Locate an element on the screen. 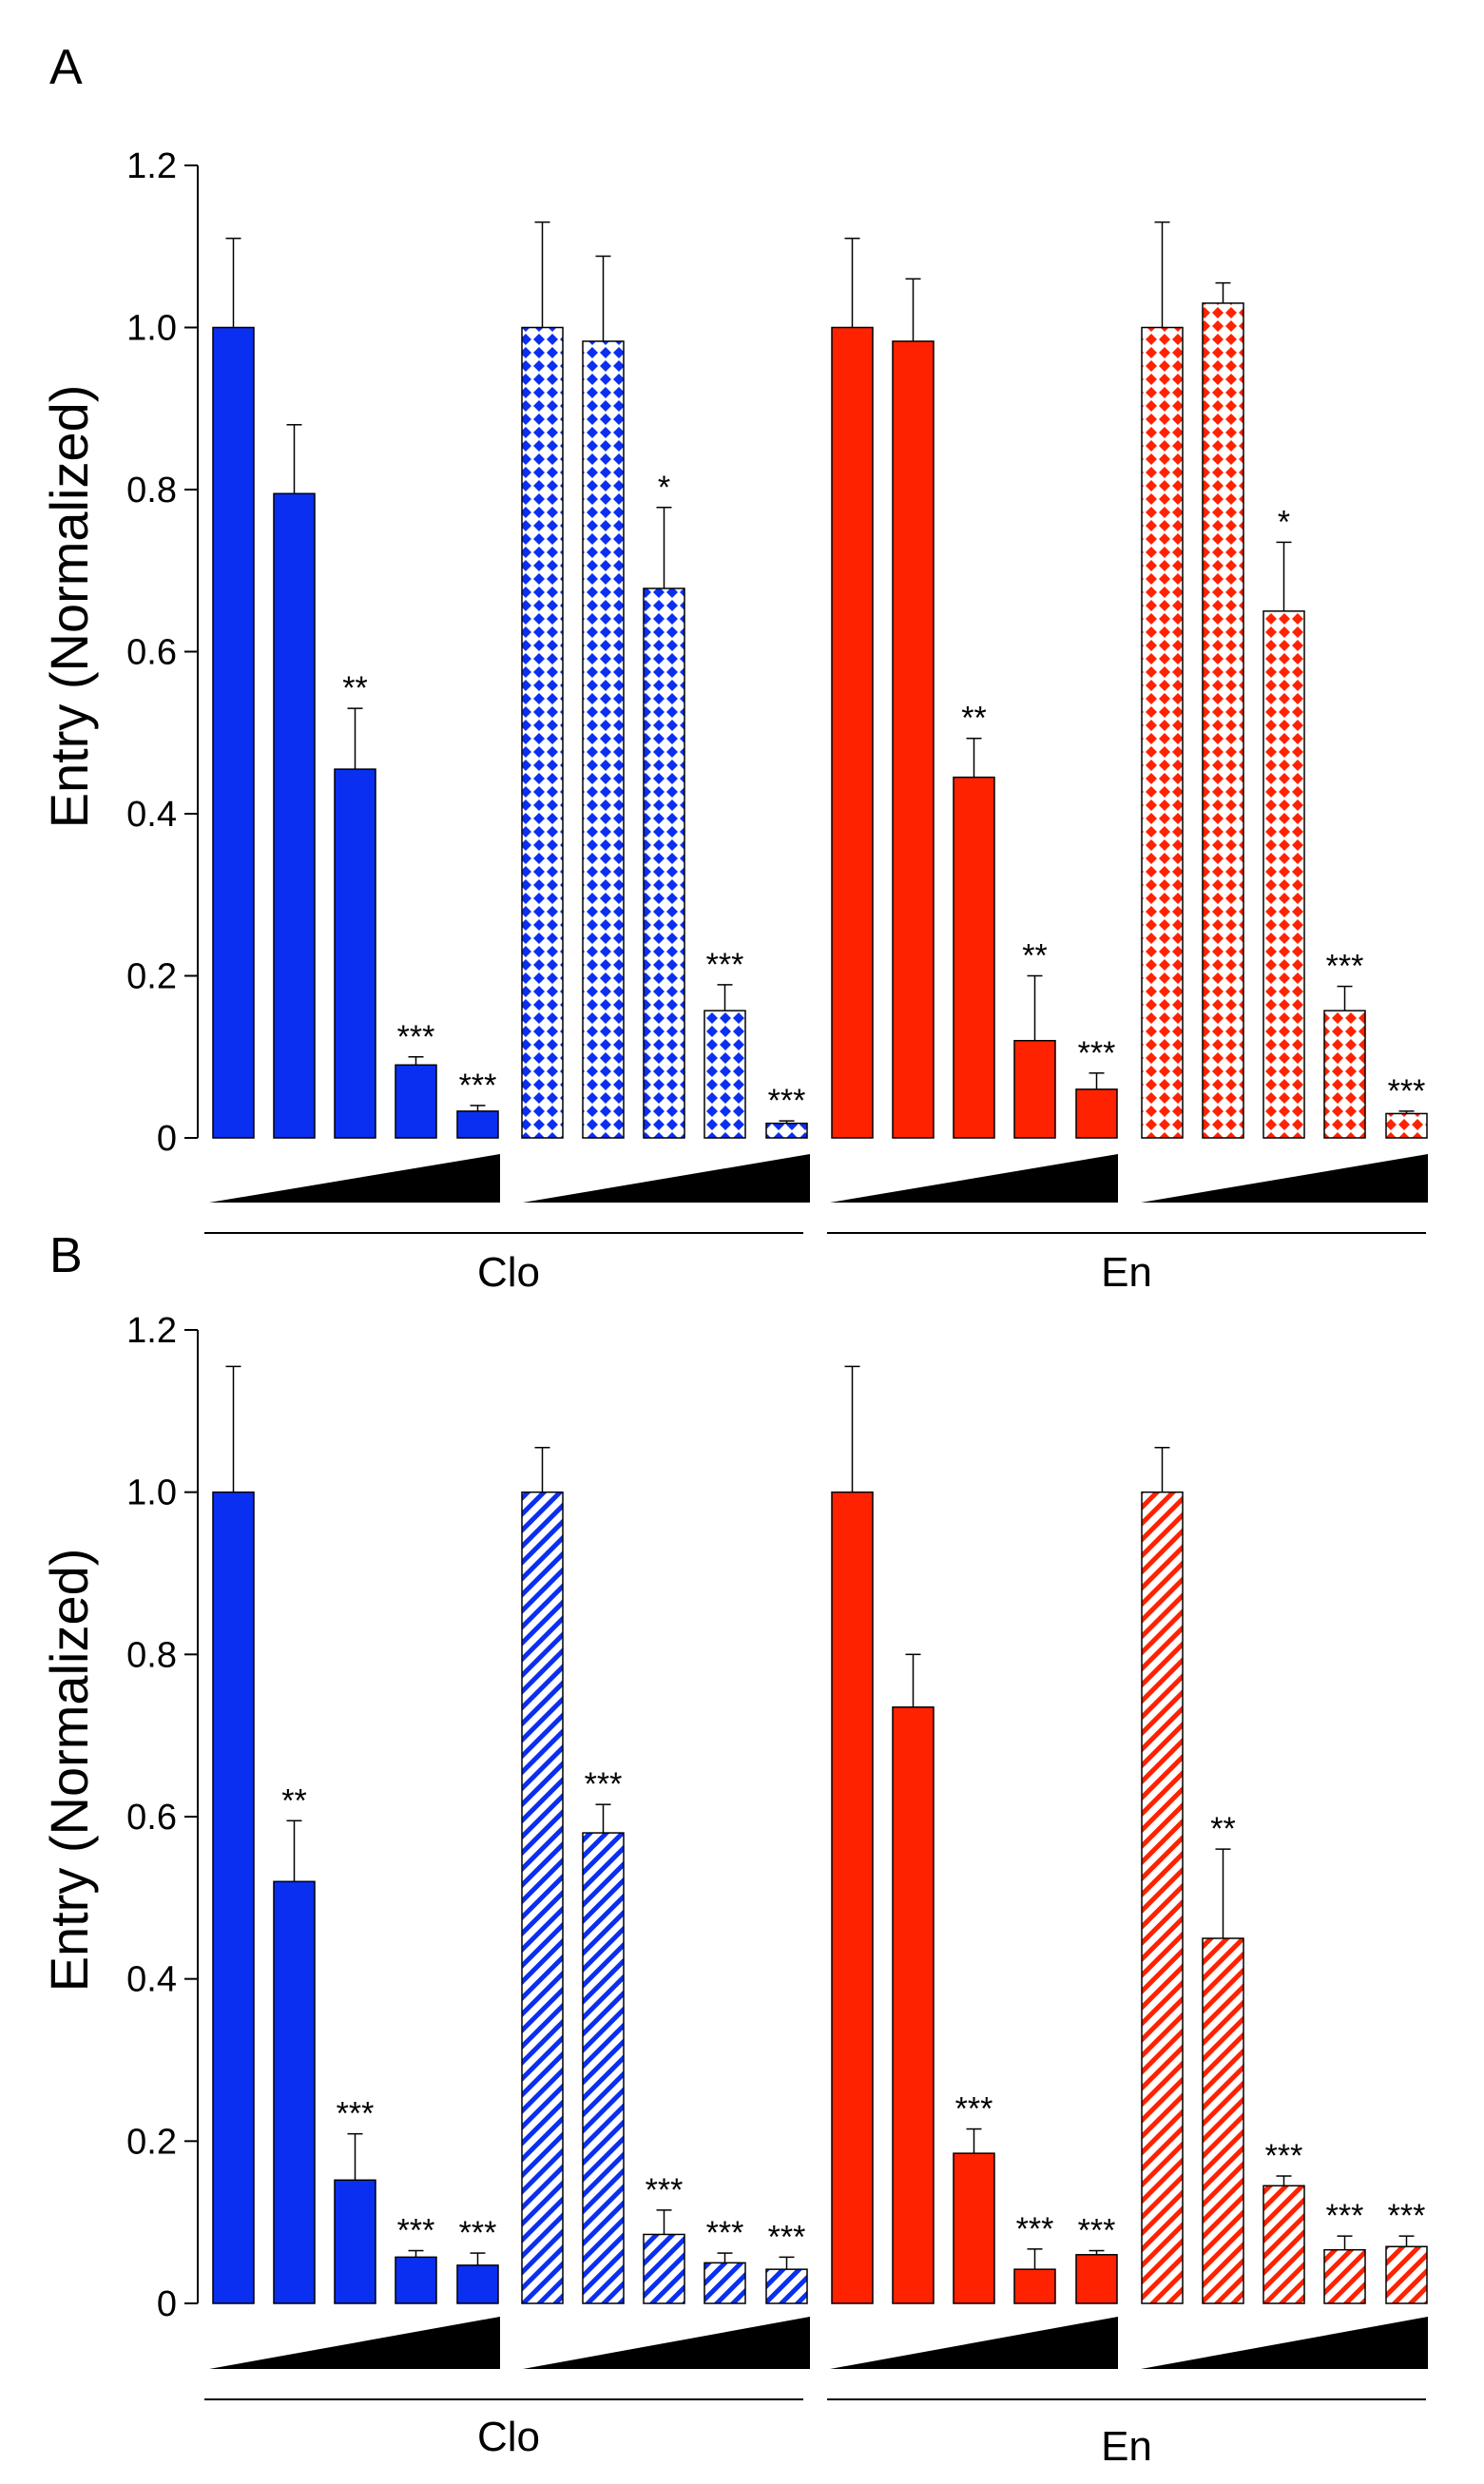 The image size is (1484, 2484). panel-a-group-label-en: En is located at coordinates (1126, 1272).